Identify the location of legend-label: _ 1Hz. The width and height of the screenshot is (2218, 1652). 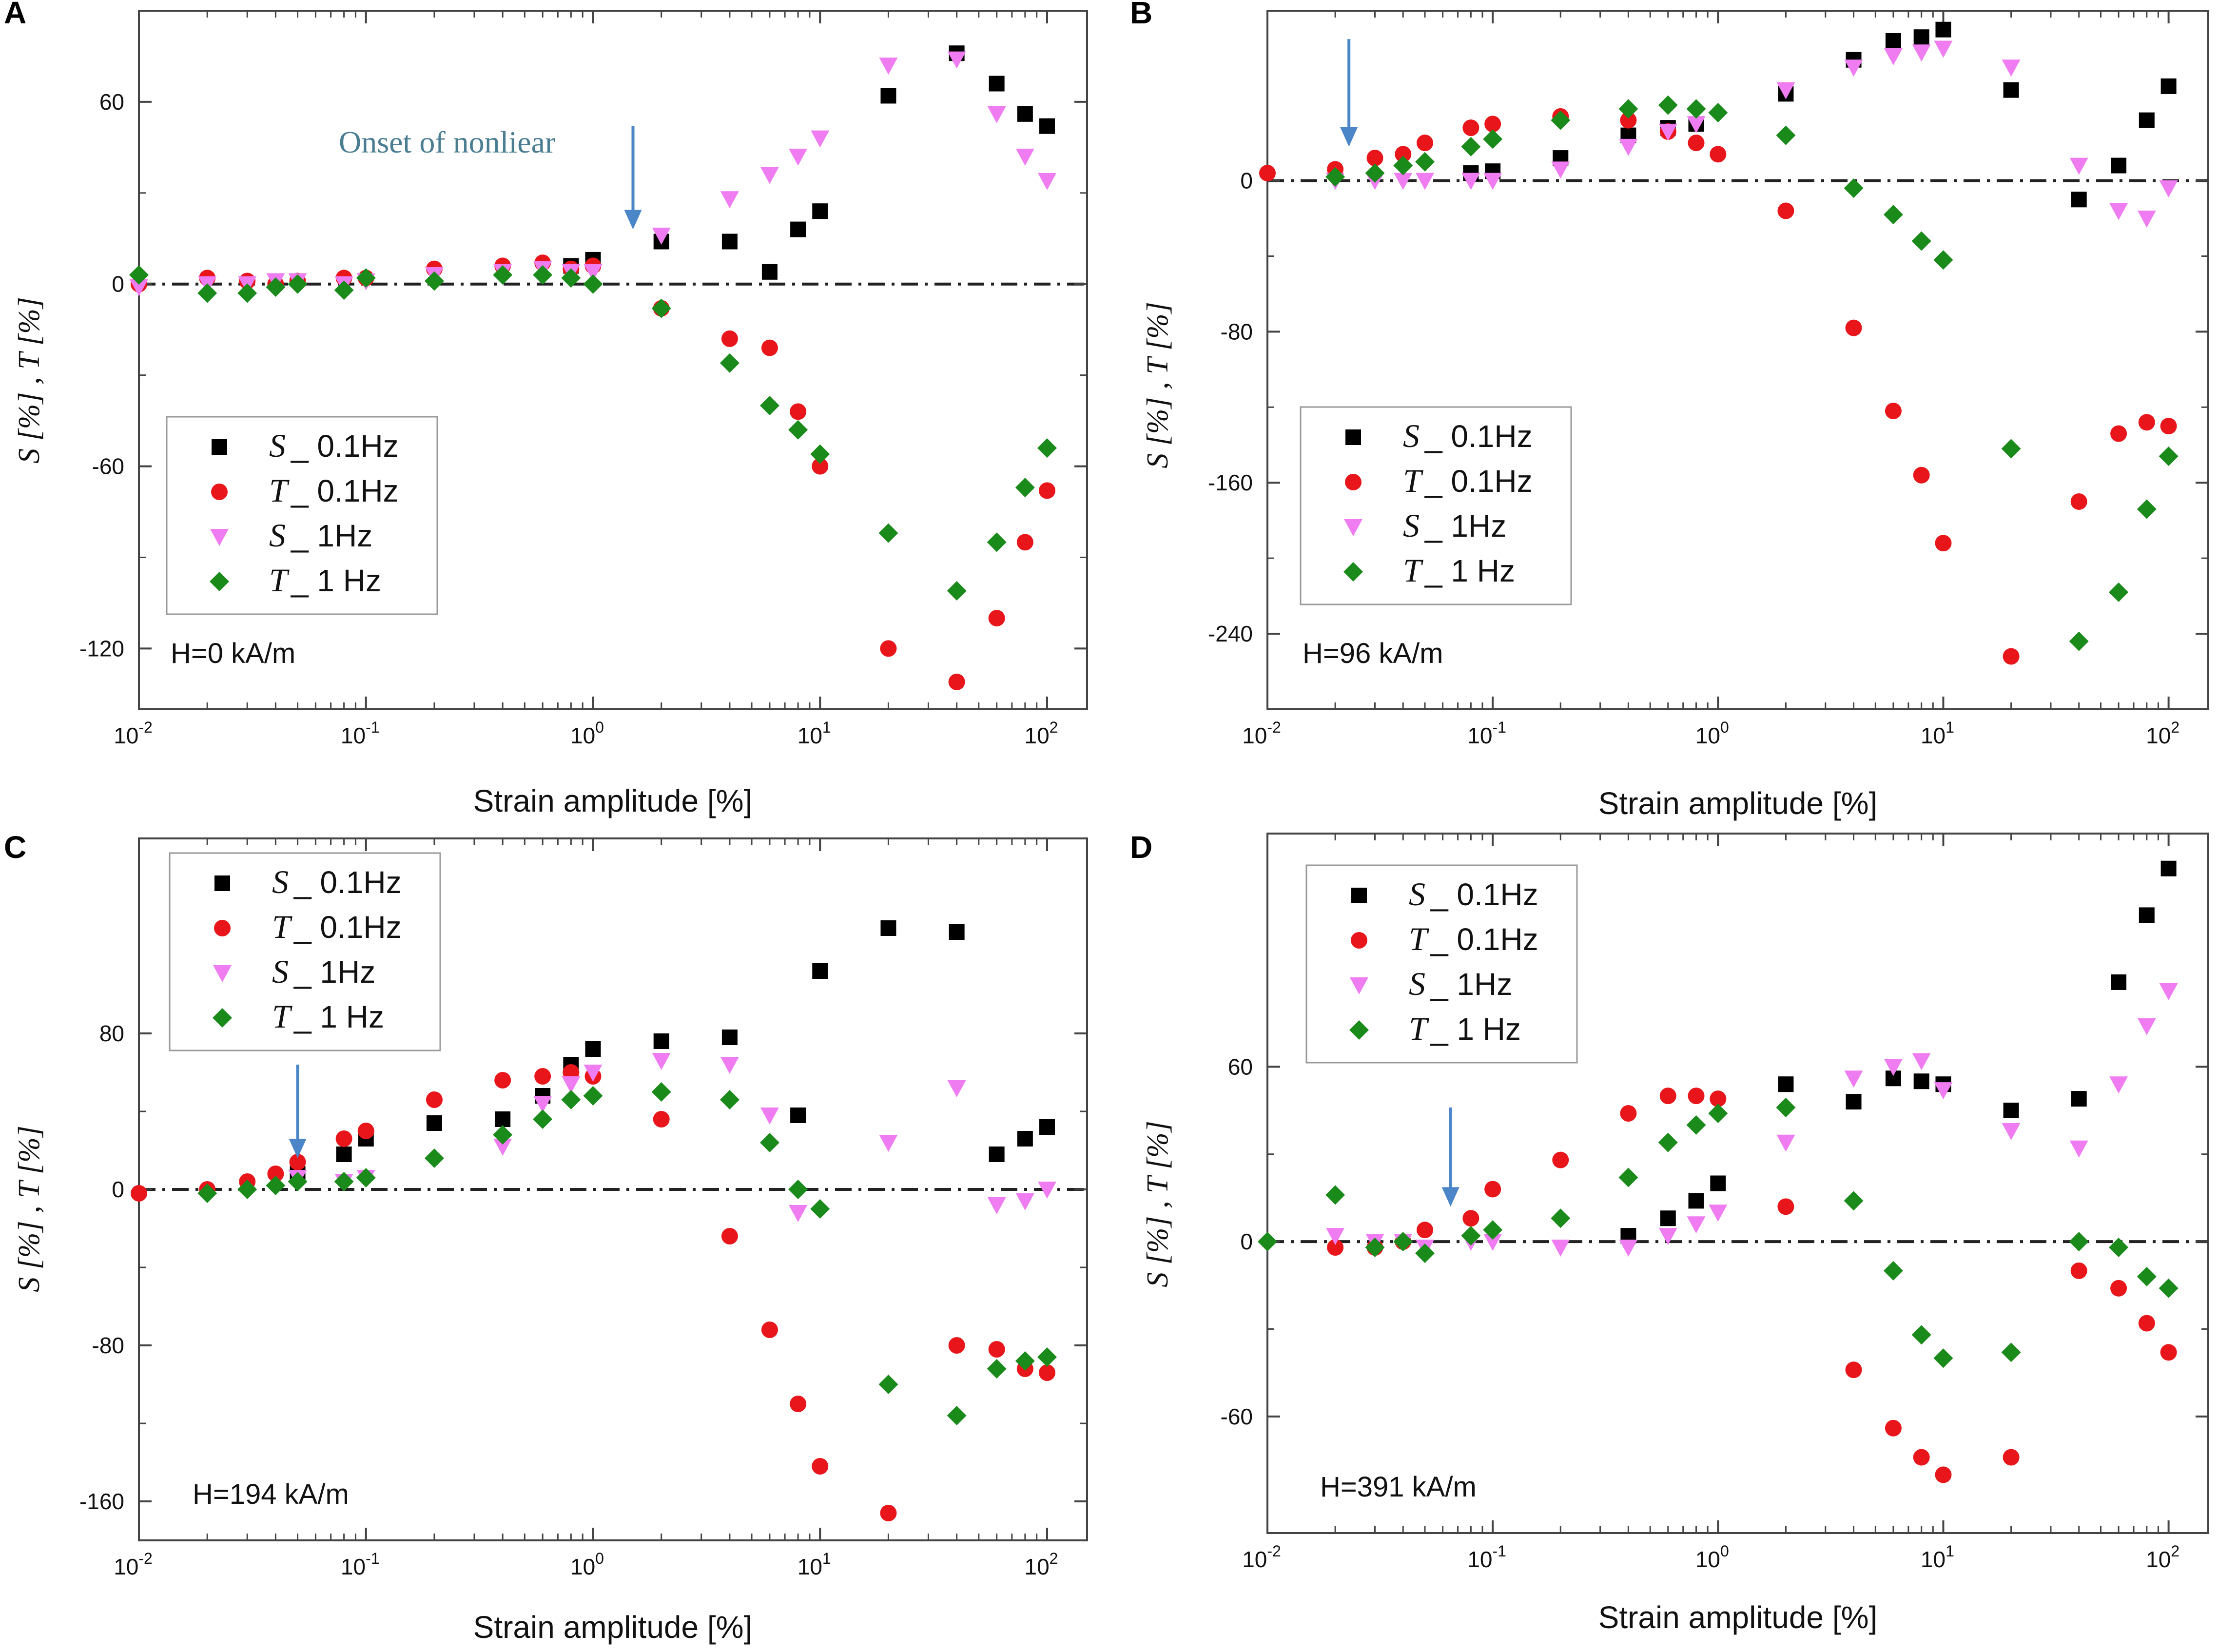
(1465, 526).